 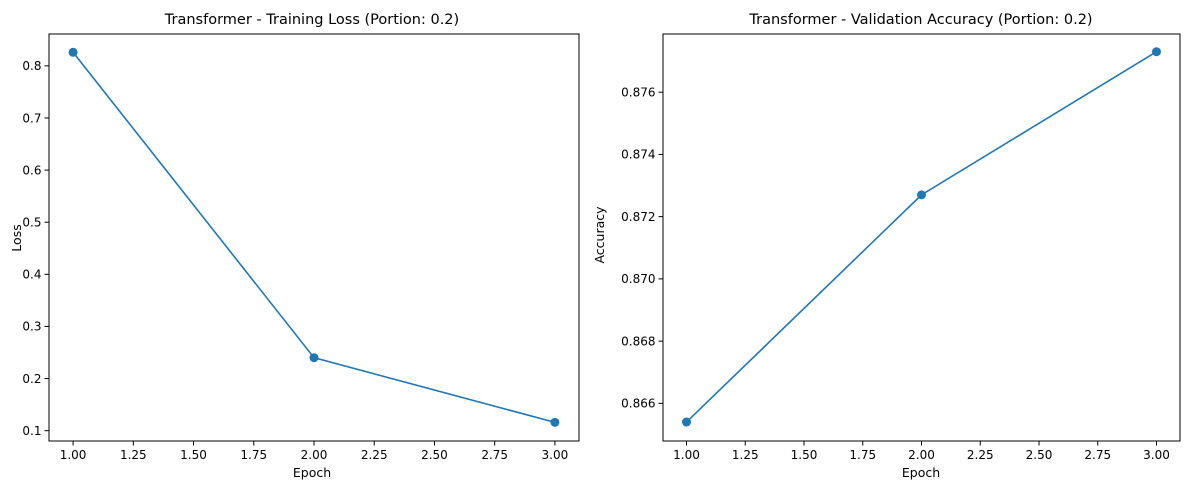 What do you see at coordinates (31, 379) in the screenshot?
I see `y-tick-label: 0.2` at bounding box center [31, 379].